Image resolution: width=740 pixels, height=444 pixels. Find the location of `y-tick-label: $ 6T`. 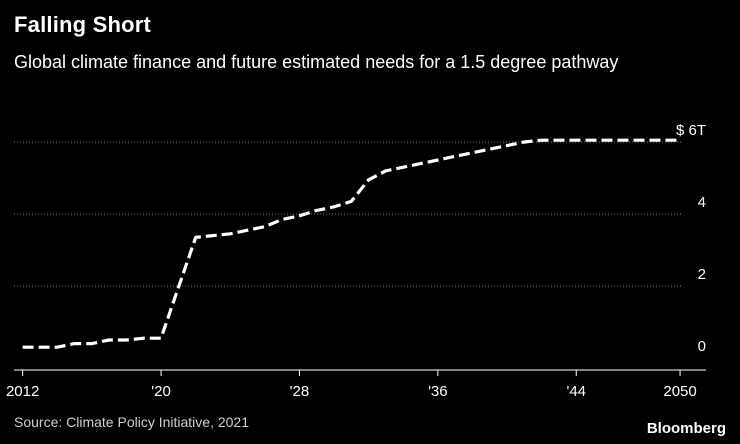

y-tick-label: $ 6T is located at coordinates (691, 130).